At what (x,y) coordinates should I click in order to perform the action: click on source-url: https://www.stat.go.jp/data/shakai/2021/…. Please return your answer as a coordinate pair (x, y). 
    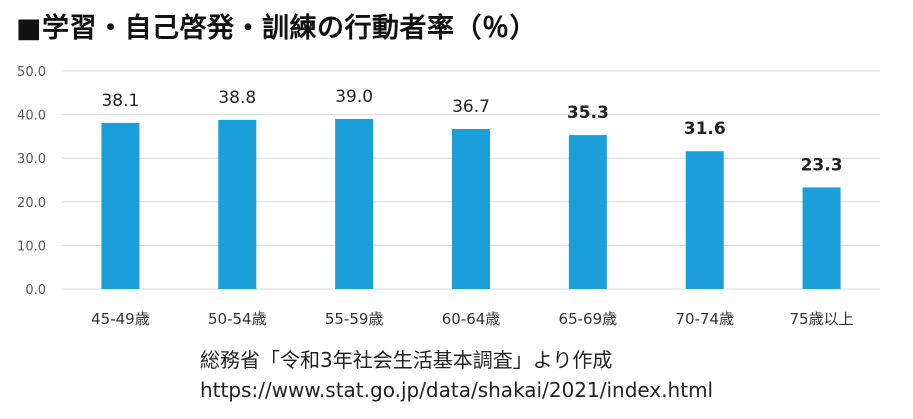
    Looking at the image, I should click on (457, 390).